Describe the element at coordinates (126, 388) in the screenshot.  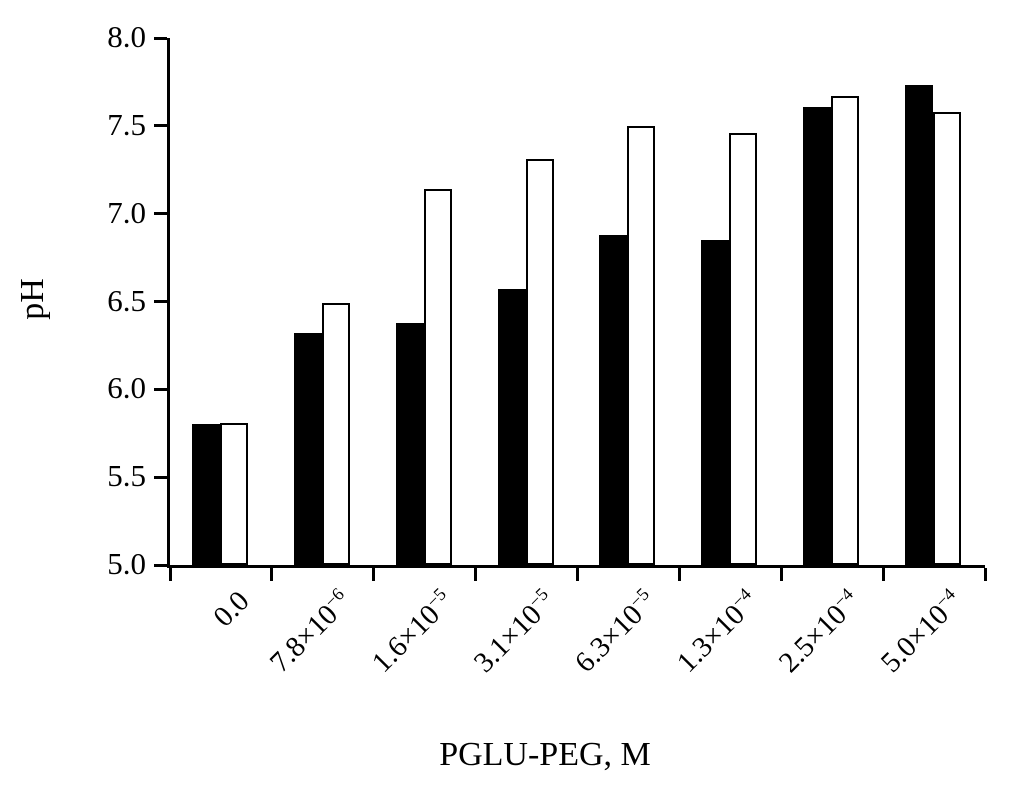
I see `y-axis-tick-label: 6.0` at that location.